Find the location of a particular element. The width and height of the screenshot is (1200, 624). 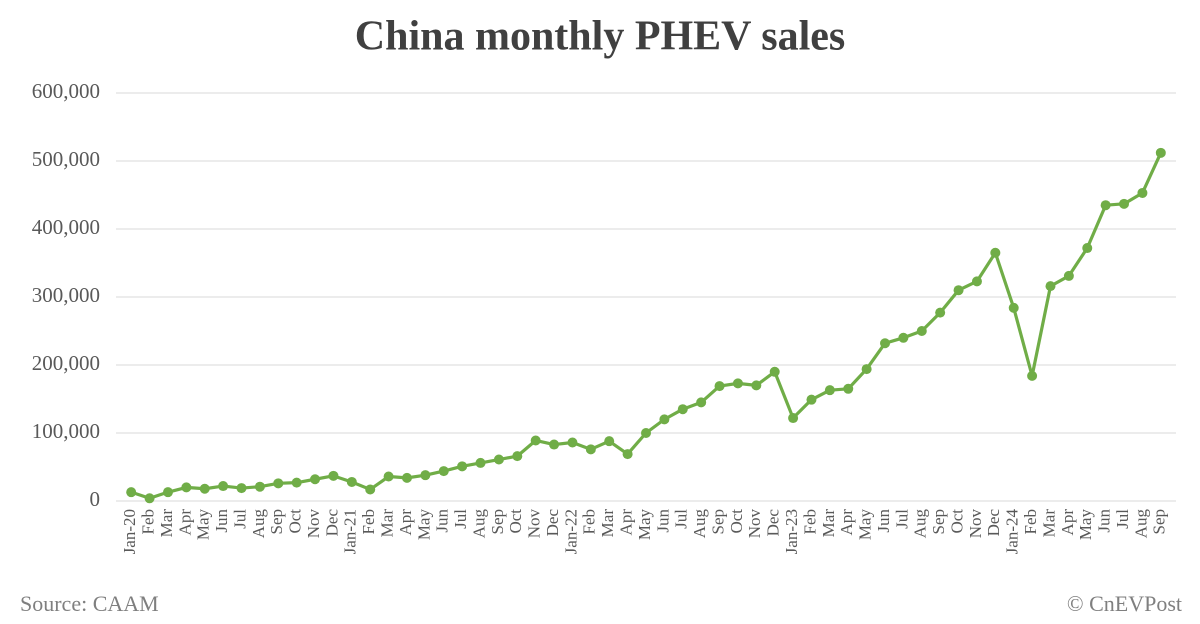

credit-note: © CnEVPost is located at coordinates (1124, 603).